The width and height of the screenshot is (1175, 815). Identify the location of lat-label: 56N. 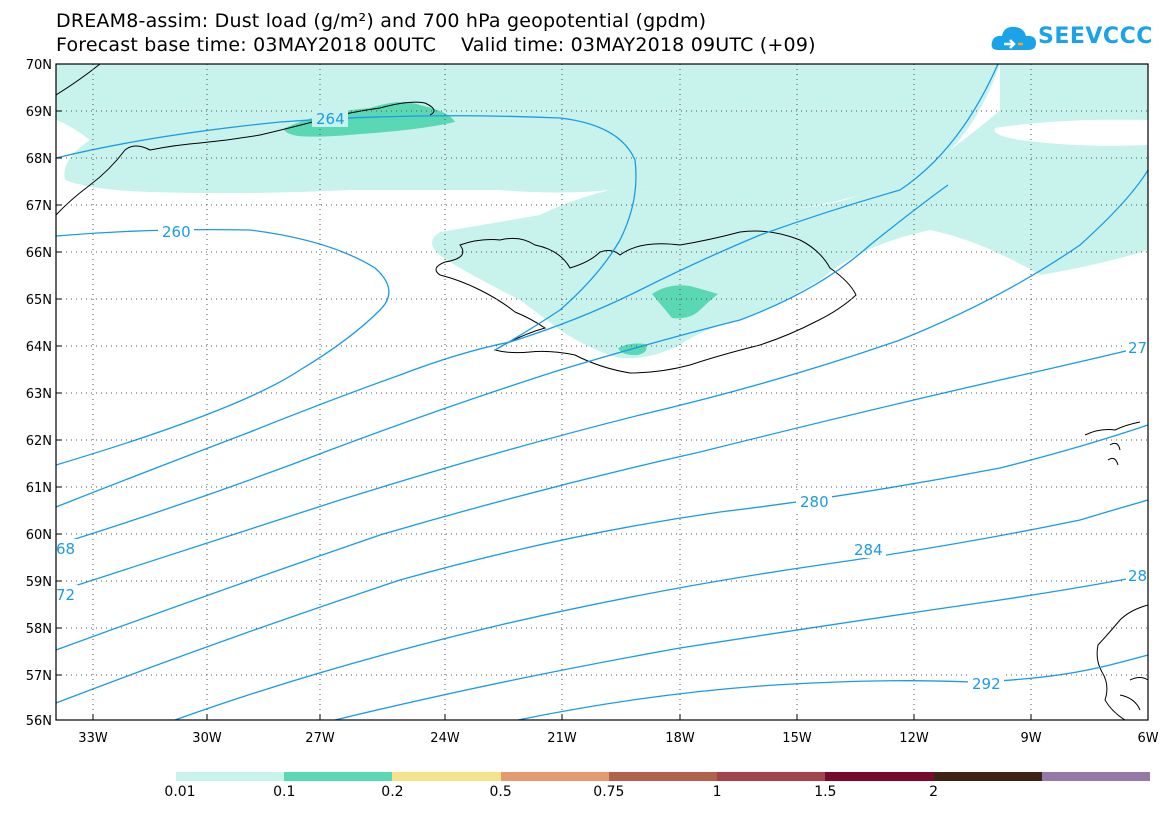
(39, 721).